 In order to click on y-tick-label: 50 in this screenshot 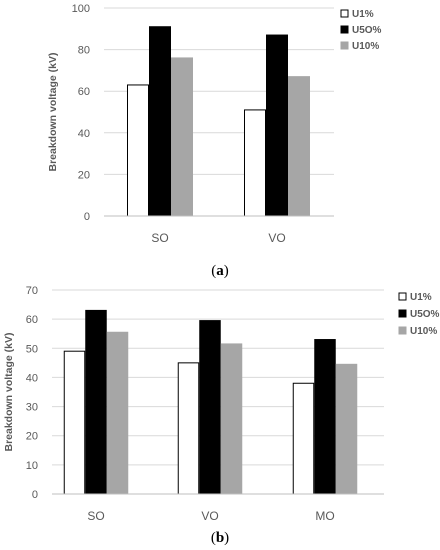, I will do `click(32, 349)`.